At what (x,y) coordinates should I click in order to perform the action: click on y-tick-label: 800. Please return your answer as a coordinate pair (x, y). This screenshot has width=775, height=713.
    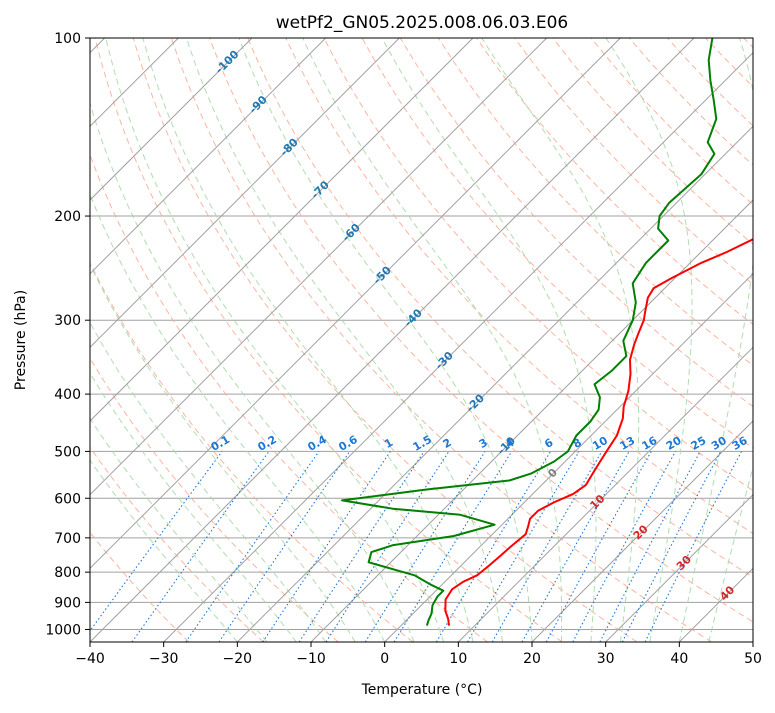
    Looking at the image, I should click on (67, 573).